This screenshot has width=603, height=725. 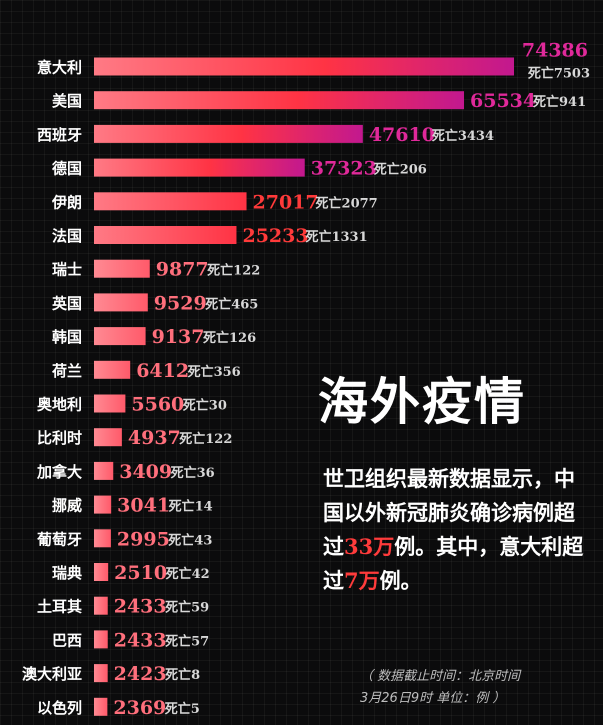 What do you see at coordinates (67, 303) in the screenshot?
I see `category-label: 英国` at bounding box center [67, 303].